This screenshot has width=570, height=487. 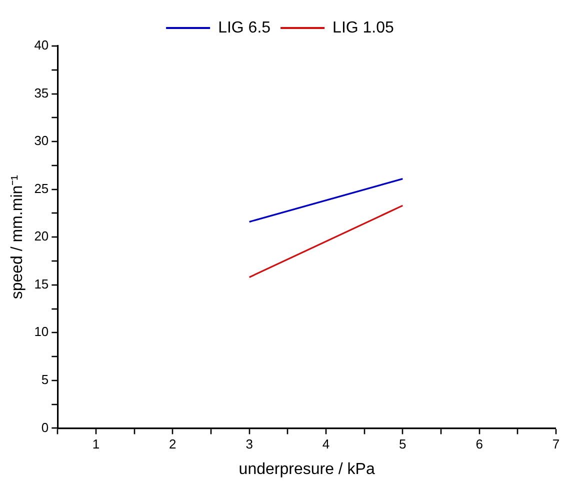 I want to click on y-tick-label: 40, so click(x=41, y=45).